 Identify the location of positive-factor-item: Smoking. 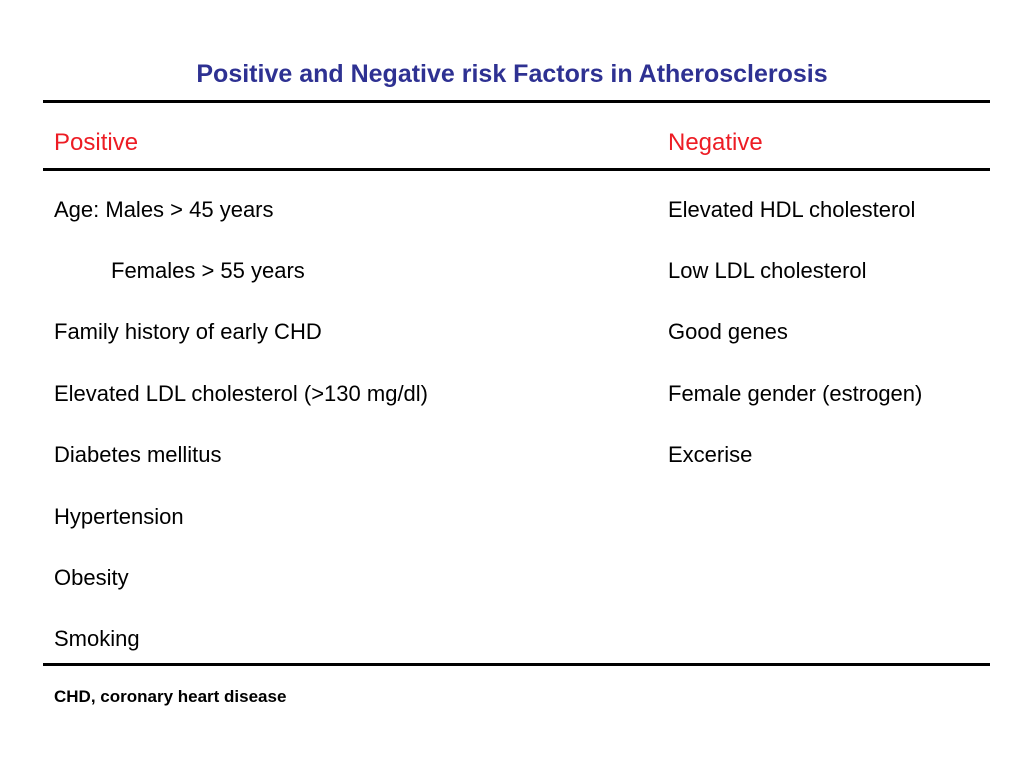
(97, 638).